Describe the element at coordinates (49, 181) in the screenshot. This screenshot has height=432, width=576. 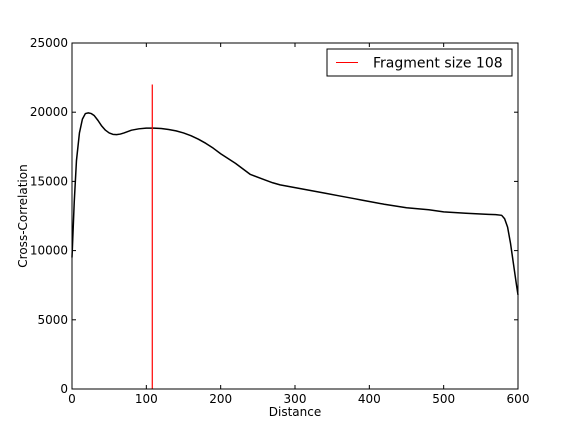
I see `y-tick-label: 15000` at that location.